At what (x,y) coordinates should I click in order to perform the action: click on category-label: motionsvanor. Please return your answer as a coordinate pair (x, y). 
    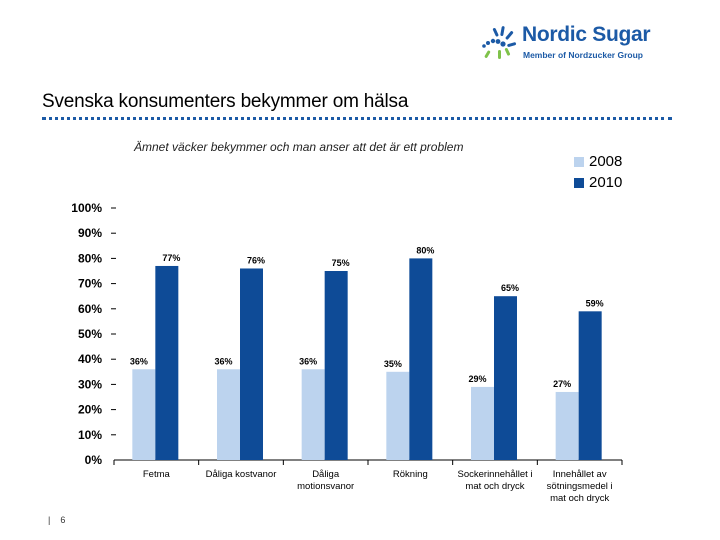
    Looking at the image, I should click on (325, 486).